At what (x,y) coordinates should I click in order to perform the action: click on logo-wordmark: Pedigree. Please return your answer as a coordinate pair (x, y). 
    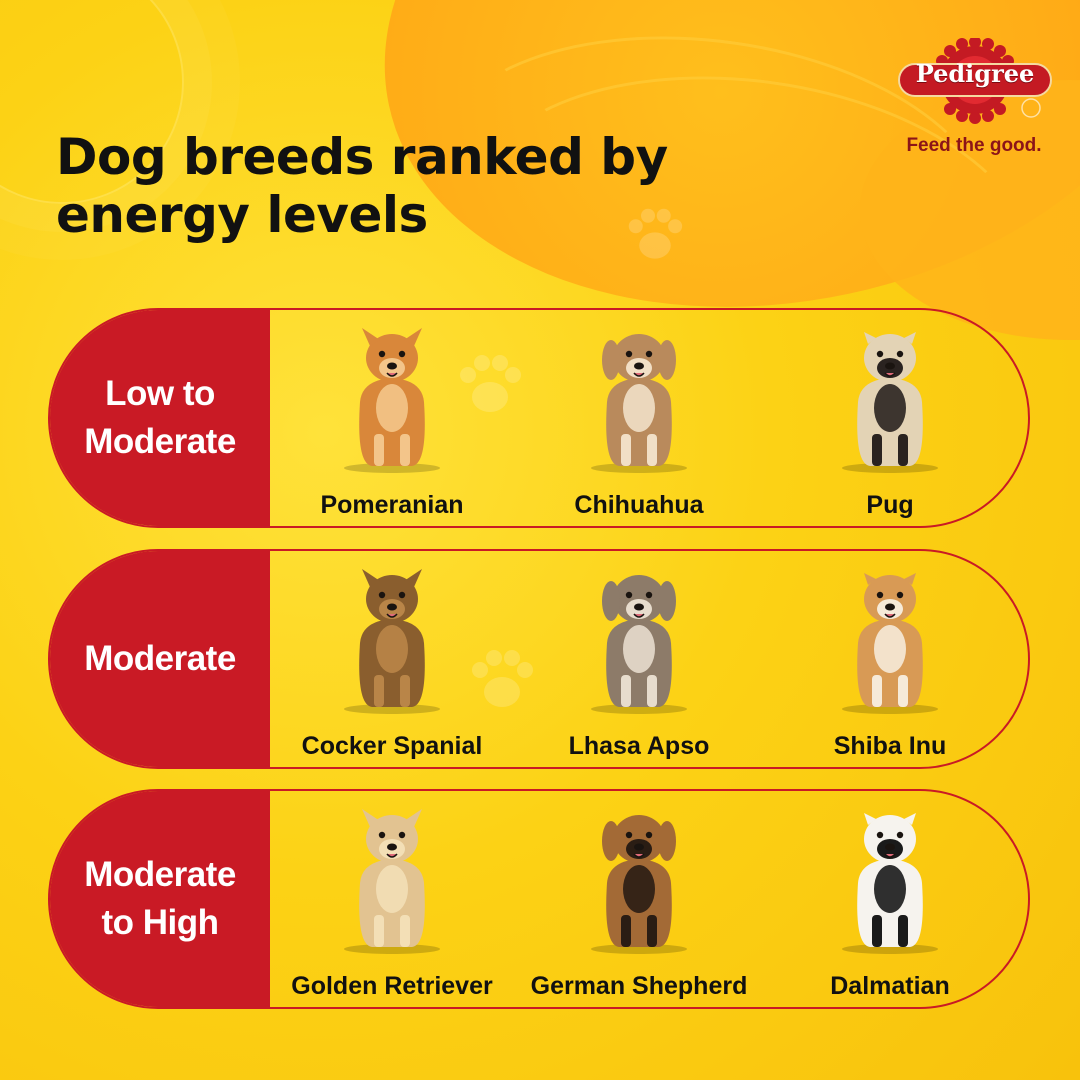
    Looking at the image, I should click on (975, 73).